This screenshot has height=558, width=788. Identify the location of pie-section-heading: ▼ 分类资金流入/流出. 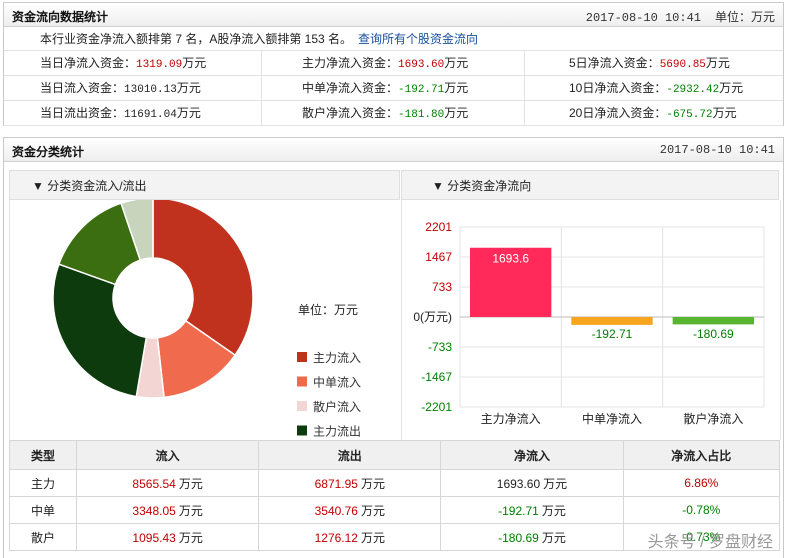
(204, 185).